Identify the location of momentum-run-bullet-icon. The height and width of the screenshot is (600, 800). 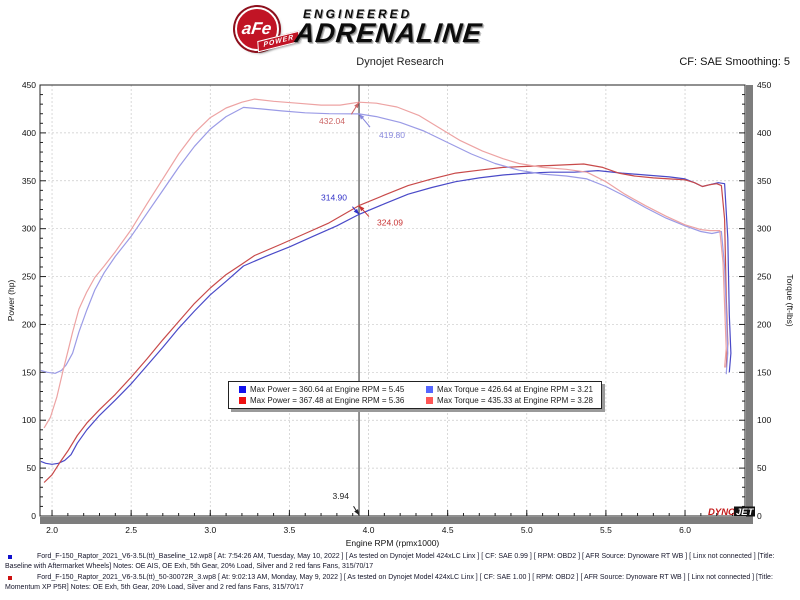
(10, 578).